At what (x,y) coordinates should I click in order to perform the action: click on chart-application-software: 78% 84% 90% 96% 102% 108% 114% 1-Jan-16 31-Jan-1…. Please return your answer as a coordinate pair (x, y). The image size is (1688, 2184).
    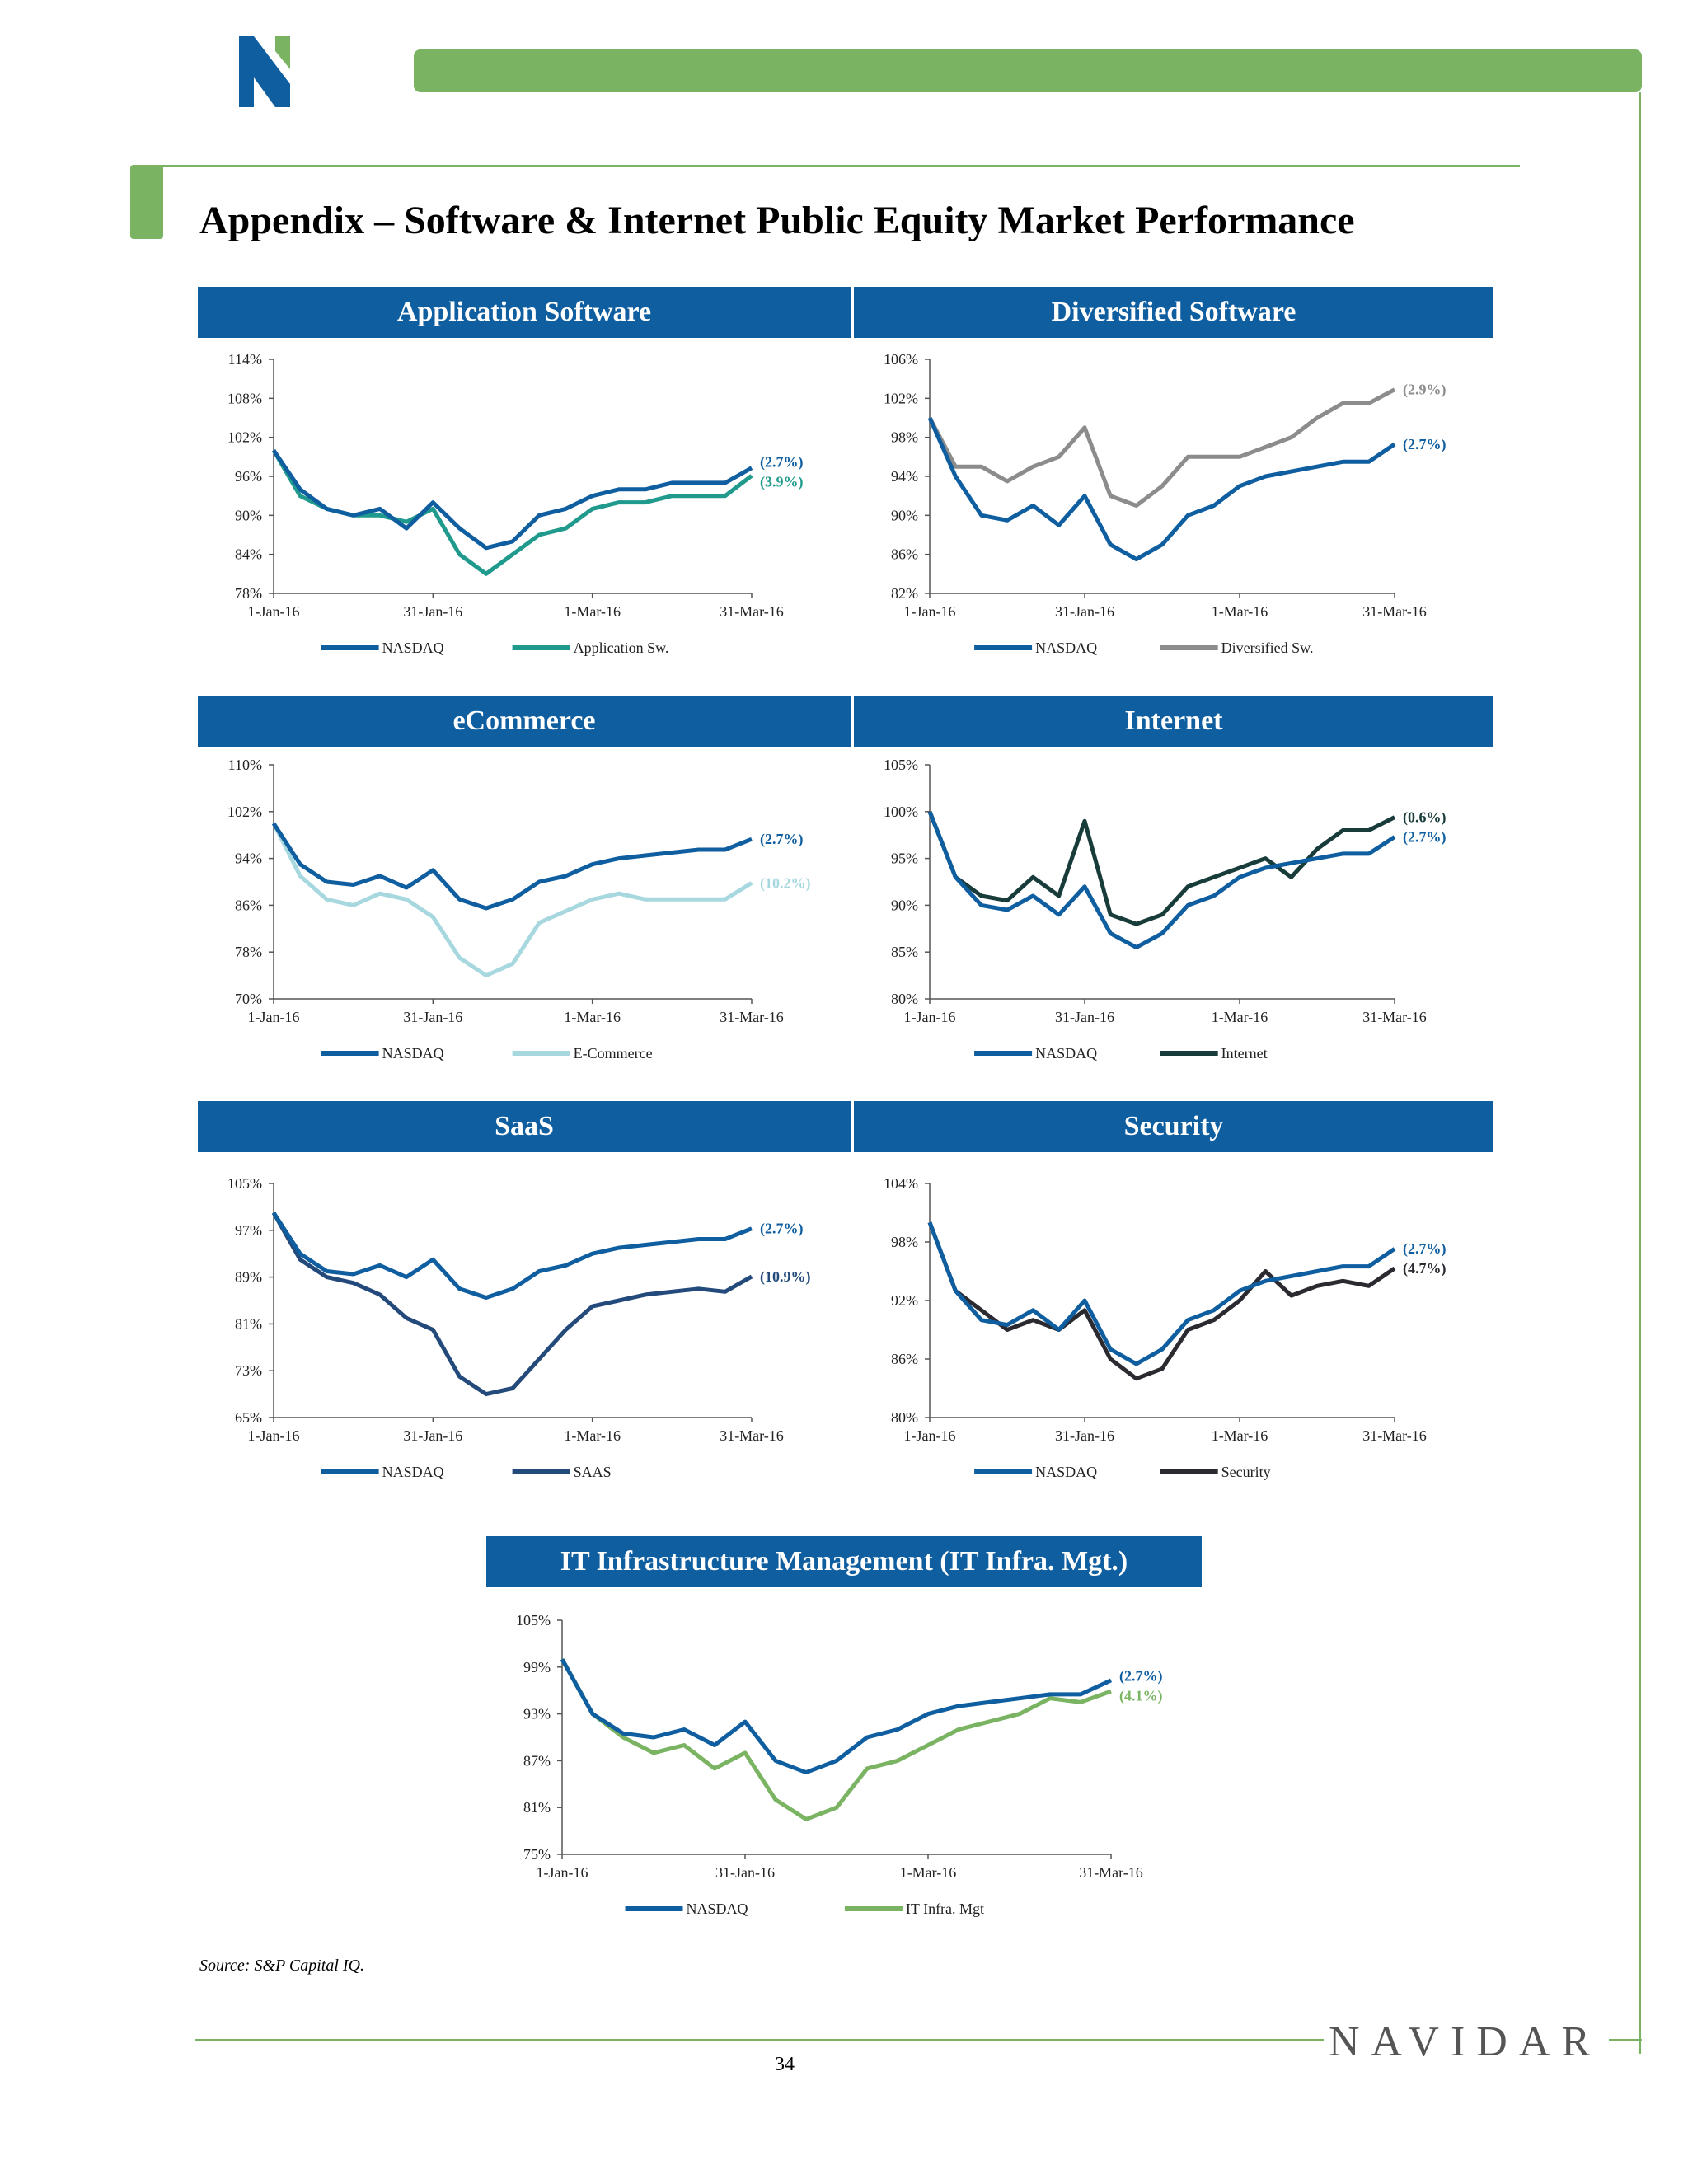
    Looking at the image, I should click on (516, 503).